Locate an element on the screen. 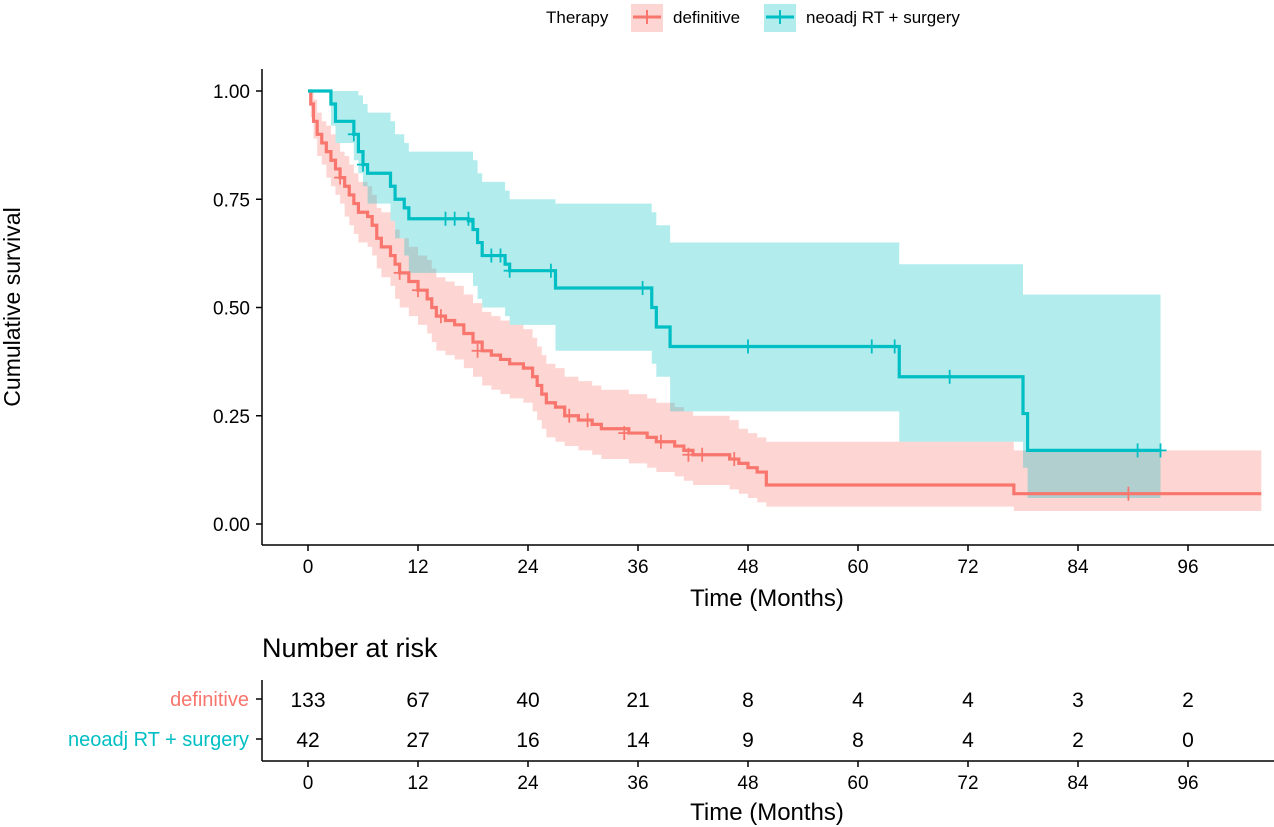  legend-label-neoadj: neoadj RT + surgery is located at coordinates (883, 17).